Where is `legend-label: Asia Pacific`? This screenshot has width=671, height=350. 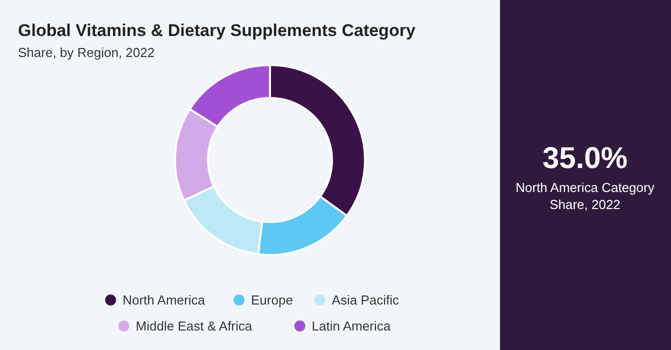 legend-label: Asia Pacific is located at coordinates (366, 300).